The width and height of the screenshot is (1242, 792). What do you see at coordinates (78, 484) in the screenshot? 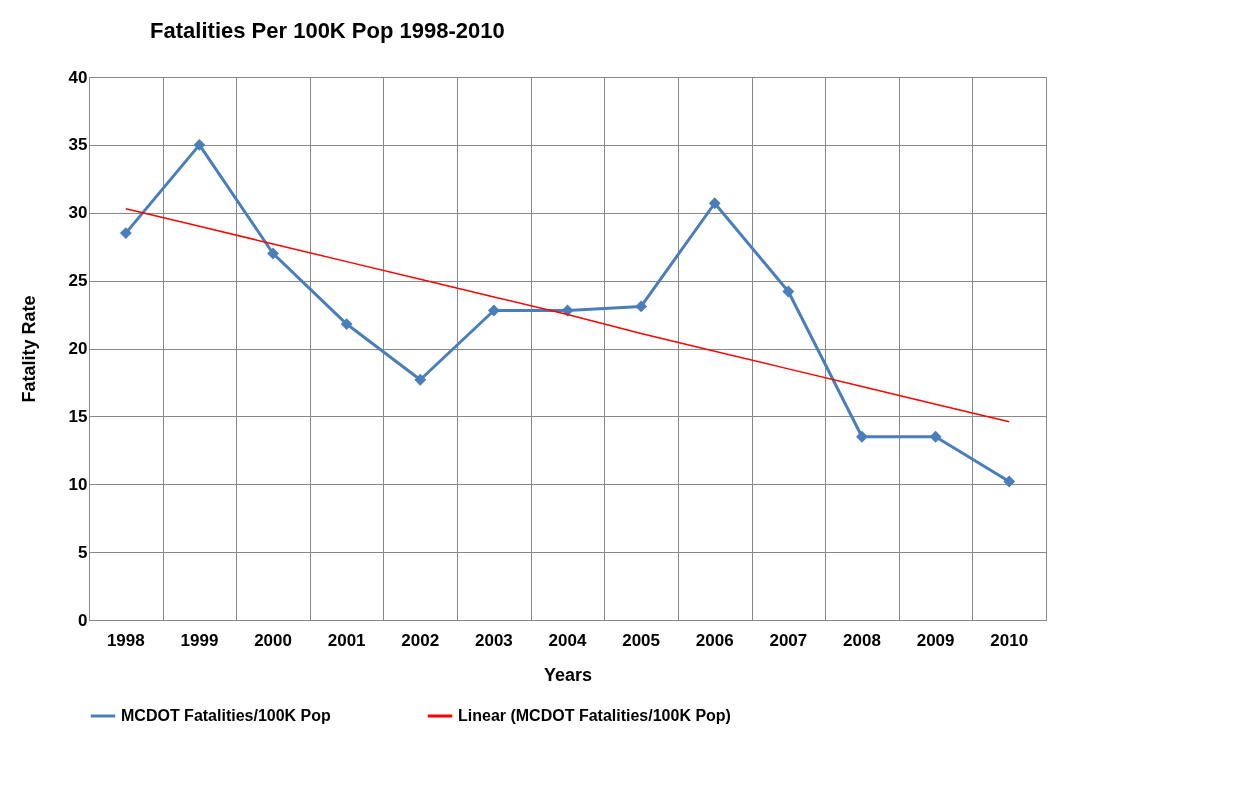
I see `y-tick-label: 10` at bounding box center [78, 484].